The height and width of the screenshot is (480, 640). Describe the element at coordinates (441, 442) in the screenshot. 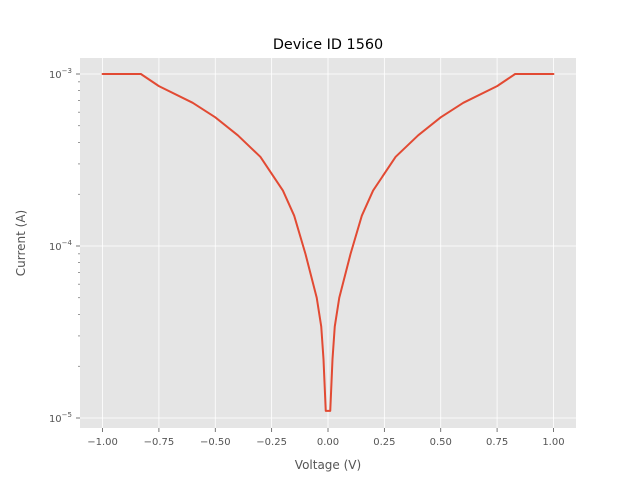

I see `x-tick-label: 0.50` at that location.